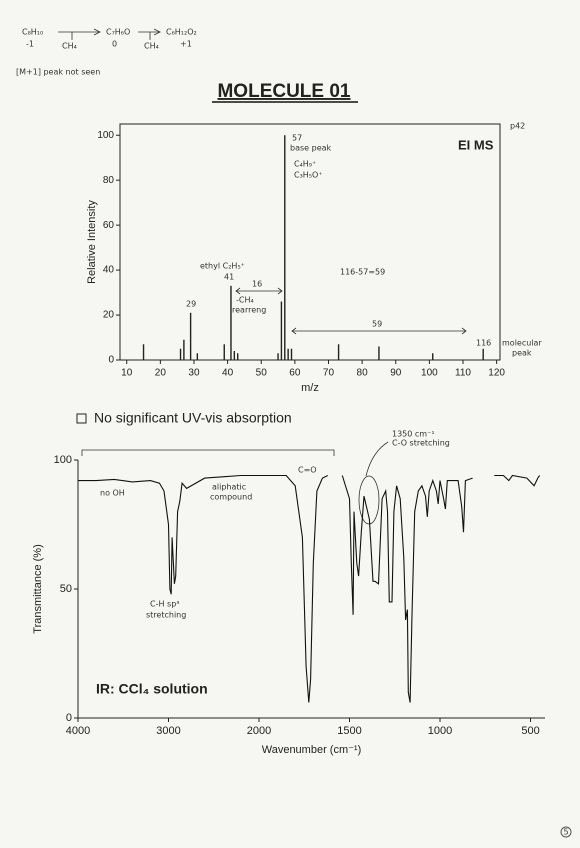 This screenshot has width=580, height=848. What do you see at coordinates (440, 731) in the screenshot?
I see `x-tick-label: 1000` at bounding box center [440, 731].